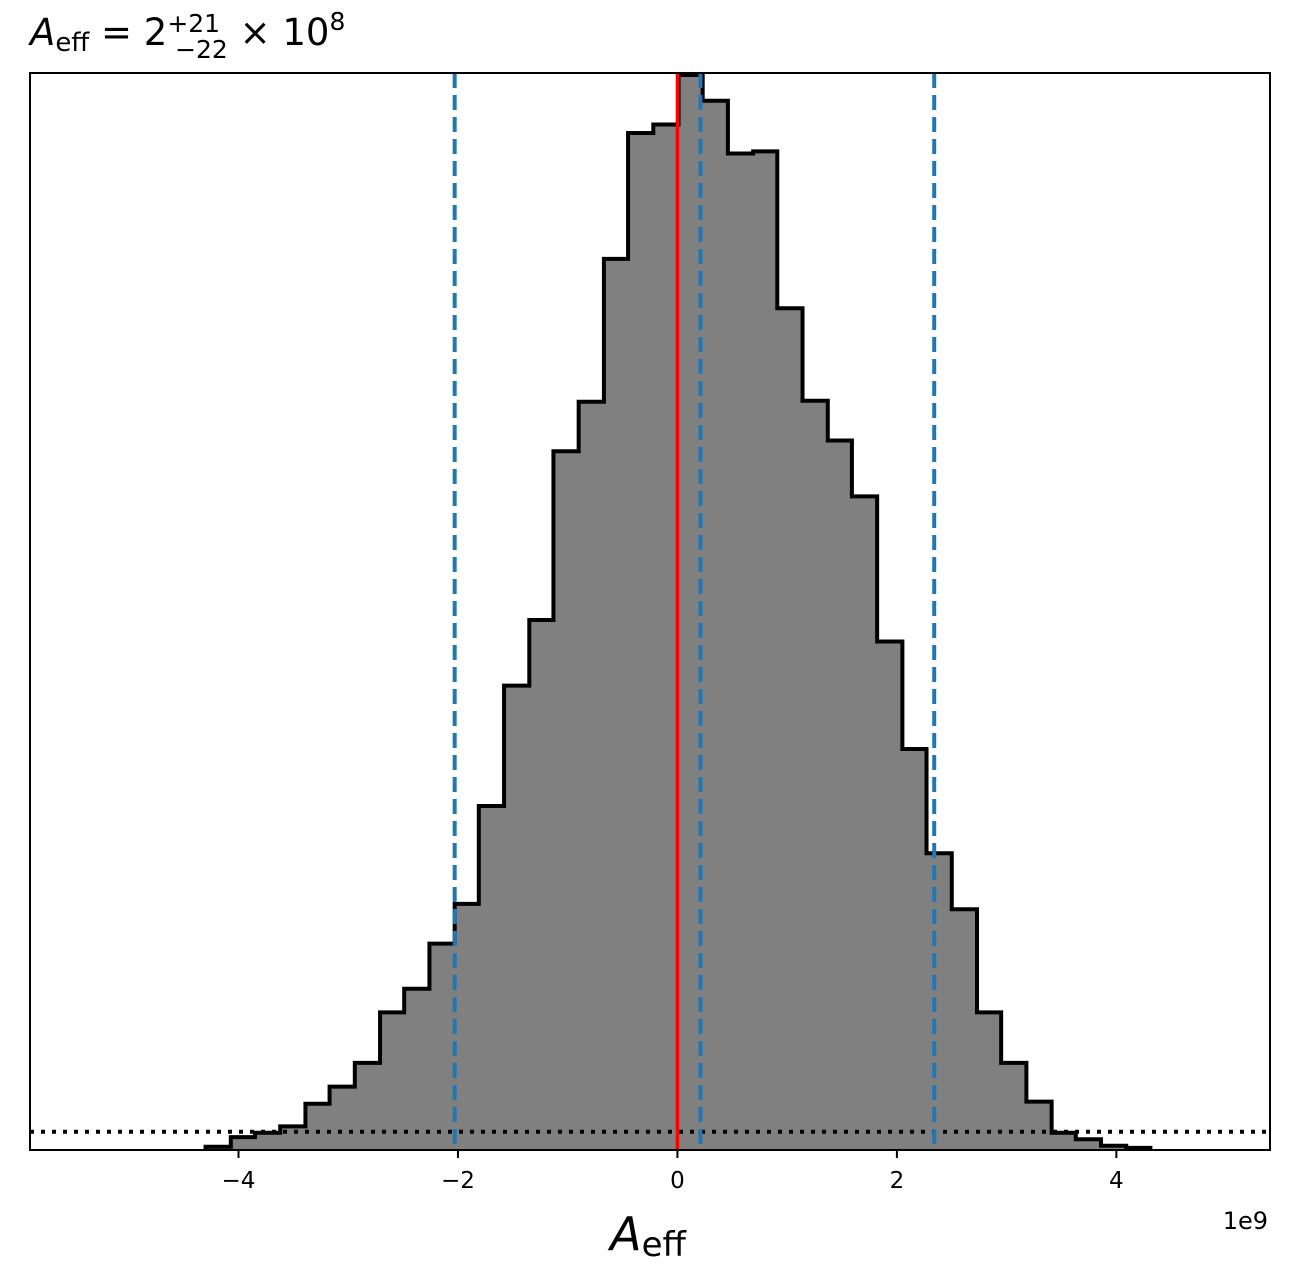  I want to click on chart-title: Aeff = 2+21 −22 × 108, so click(186, 35).